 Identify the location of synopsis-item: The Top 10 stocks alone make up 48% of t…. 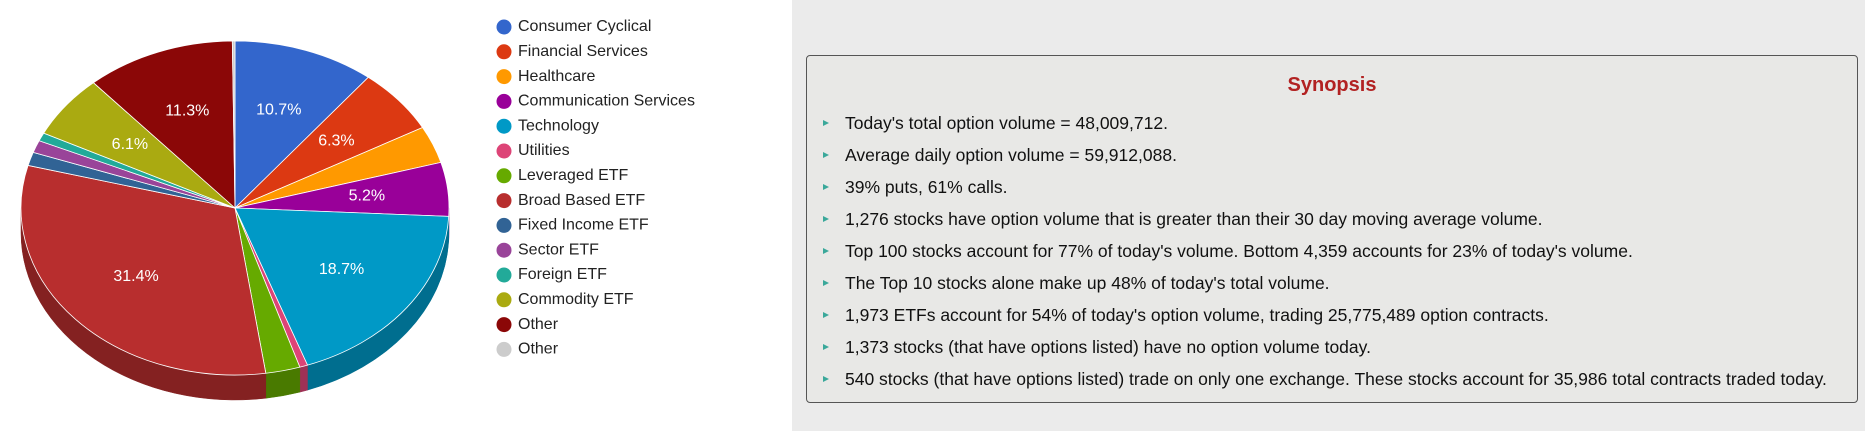
(1339, 283).